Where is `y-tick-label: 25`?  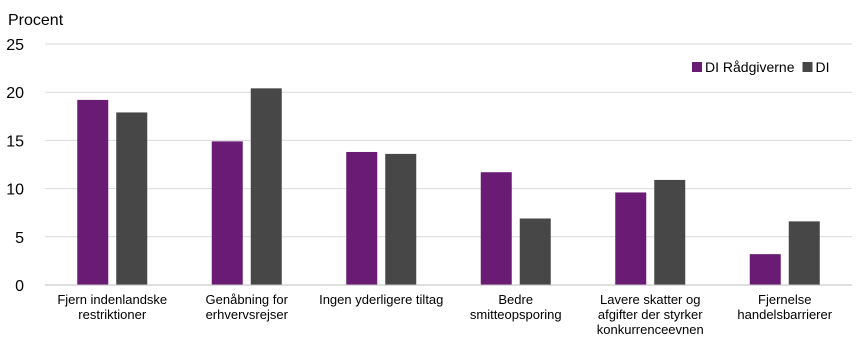 y-tick-label: 25 is located at coordinates (15, 45).